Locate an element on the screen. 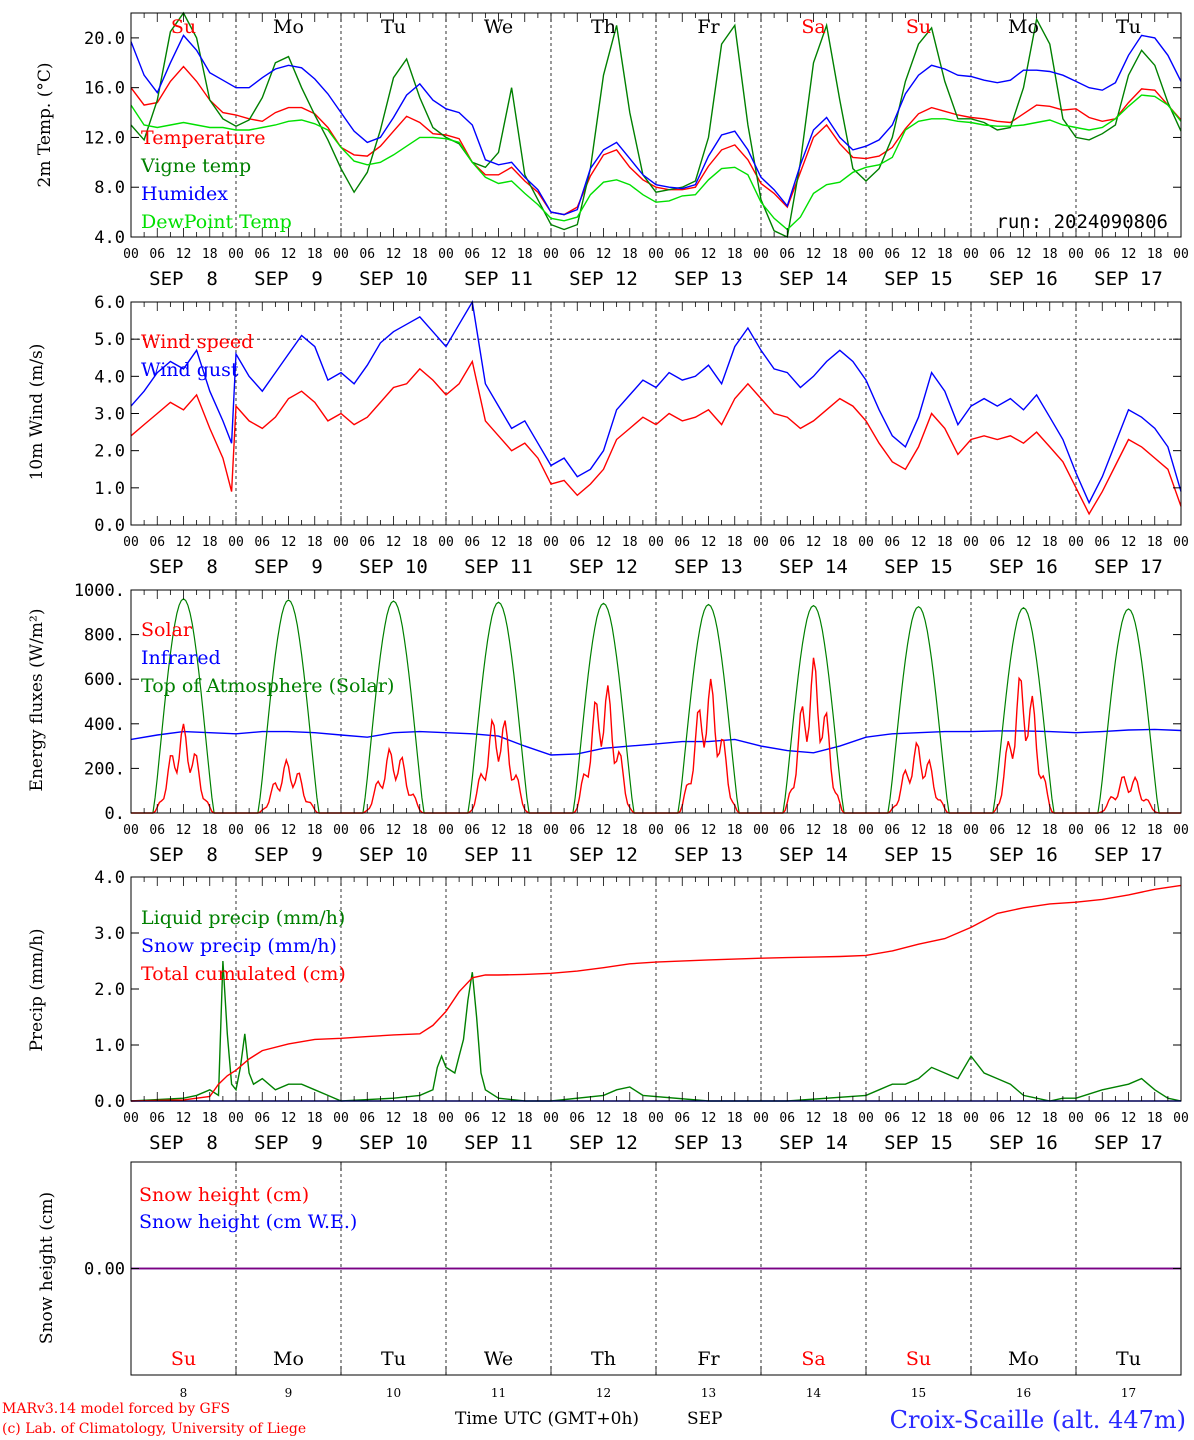 Image resolution: width=1194 pixels, height=1440 pixels. bottom-day-number: 14 is located at coordinates (814, 1393).